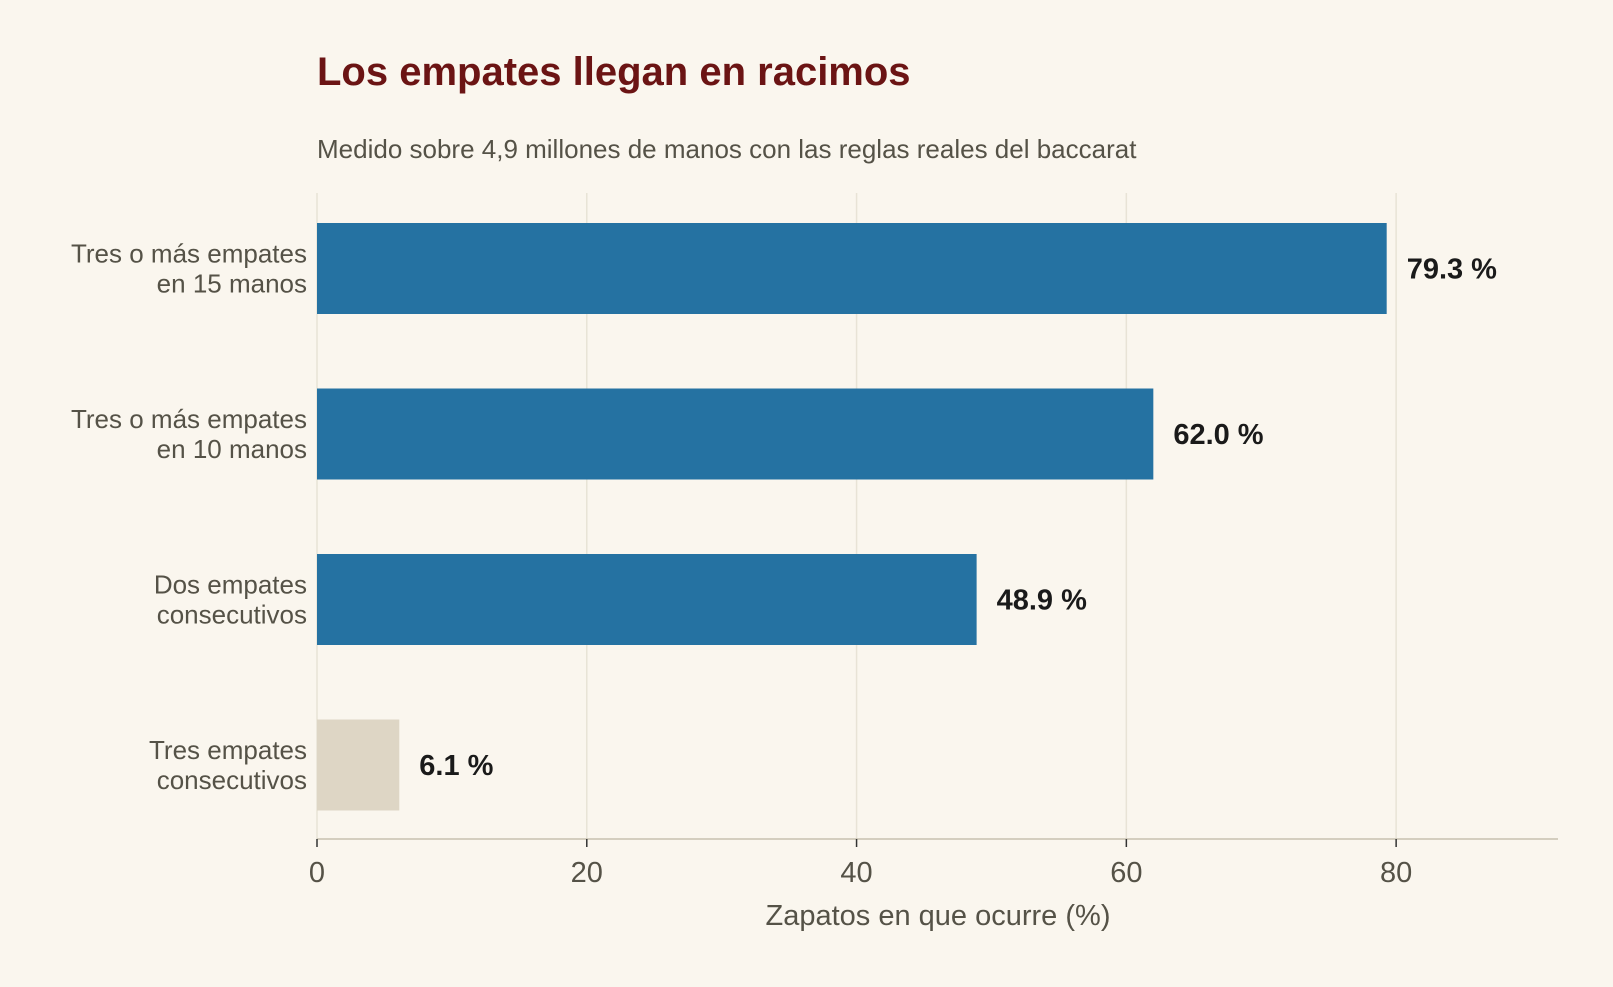  I want to click on value-label-3: 6.1 %, so click(456, 766).